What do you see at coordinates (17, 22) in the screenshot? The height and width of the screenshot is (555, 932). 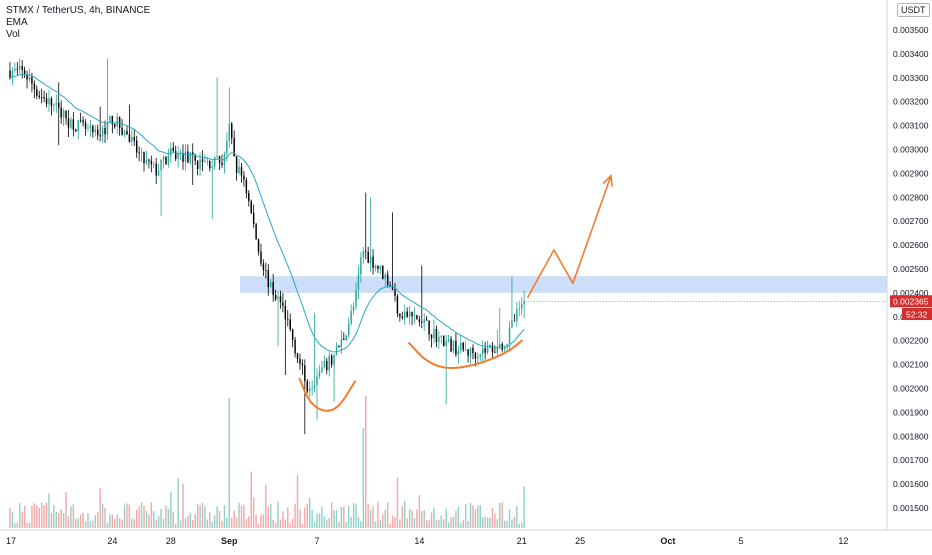 I see `ema-legend: EMA` at bounding box center [17, 22].